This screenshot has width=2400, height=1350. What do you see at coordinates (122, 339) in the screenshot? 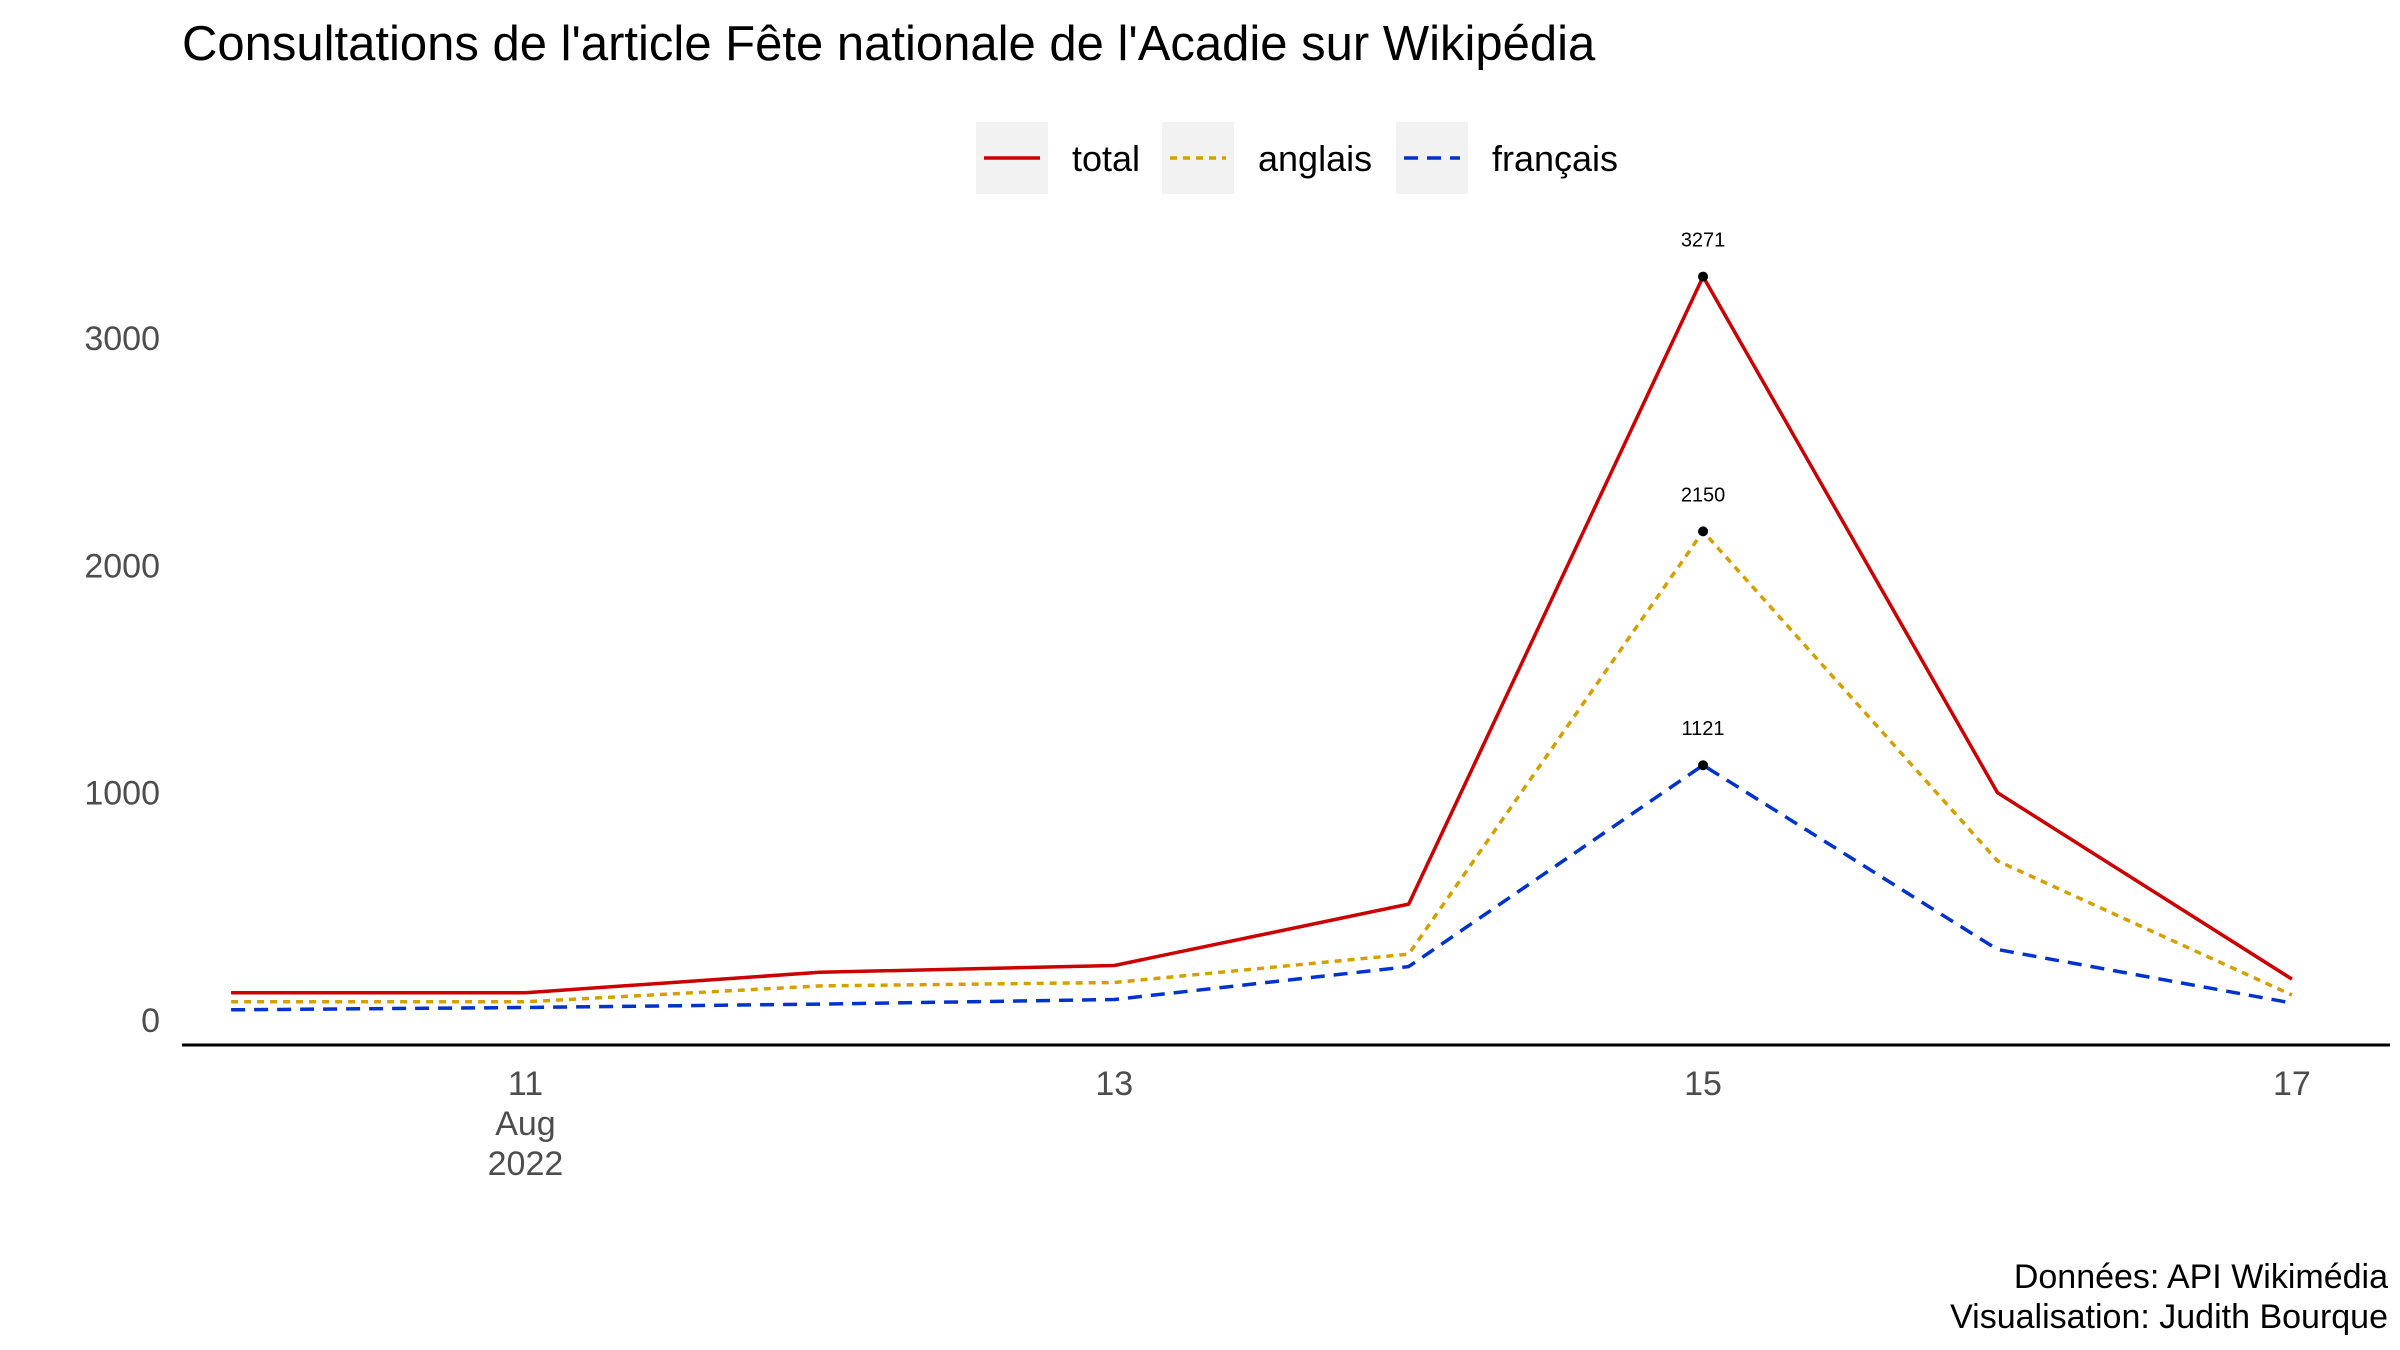
I see `y-tick-label: 3000` at bounding box center [122, 339].